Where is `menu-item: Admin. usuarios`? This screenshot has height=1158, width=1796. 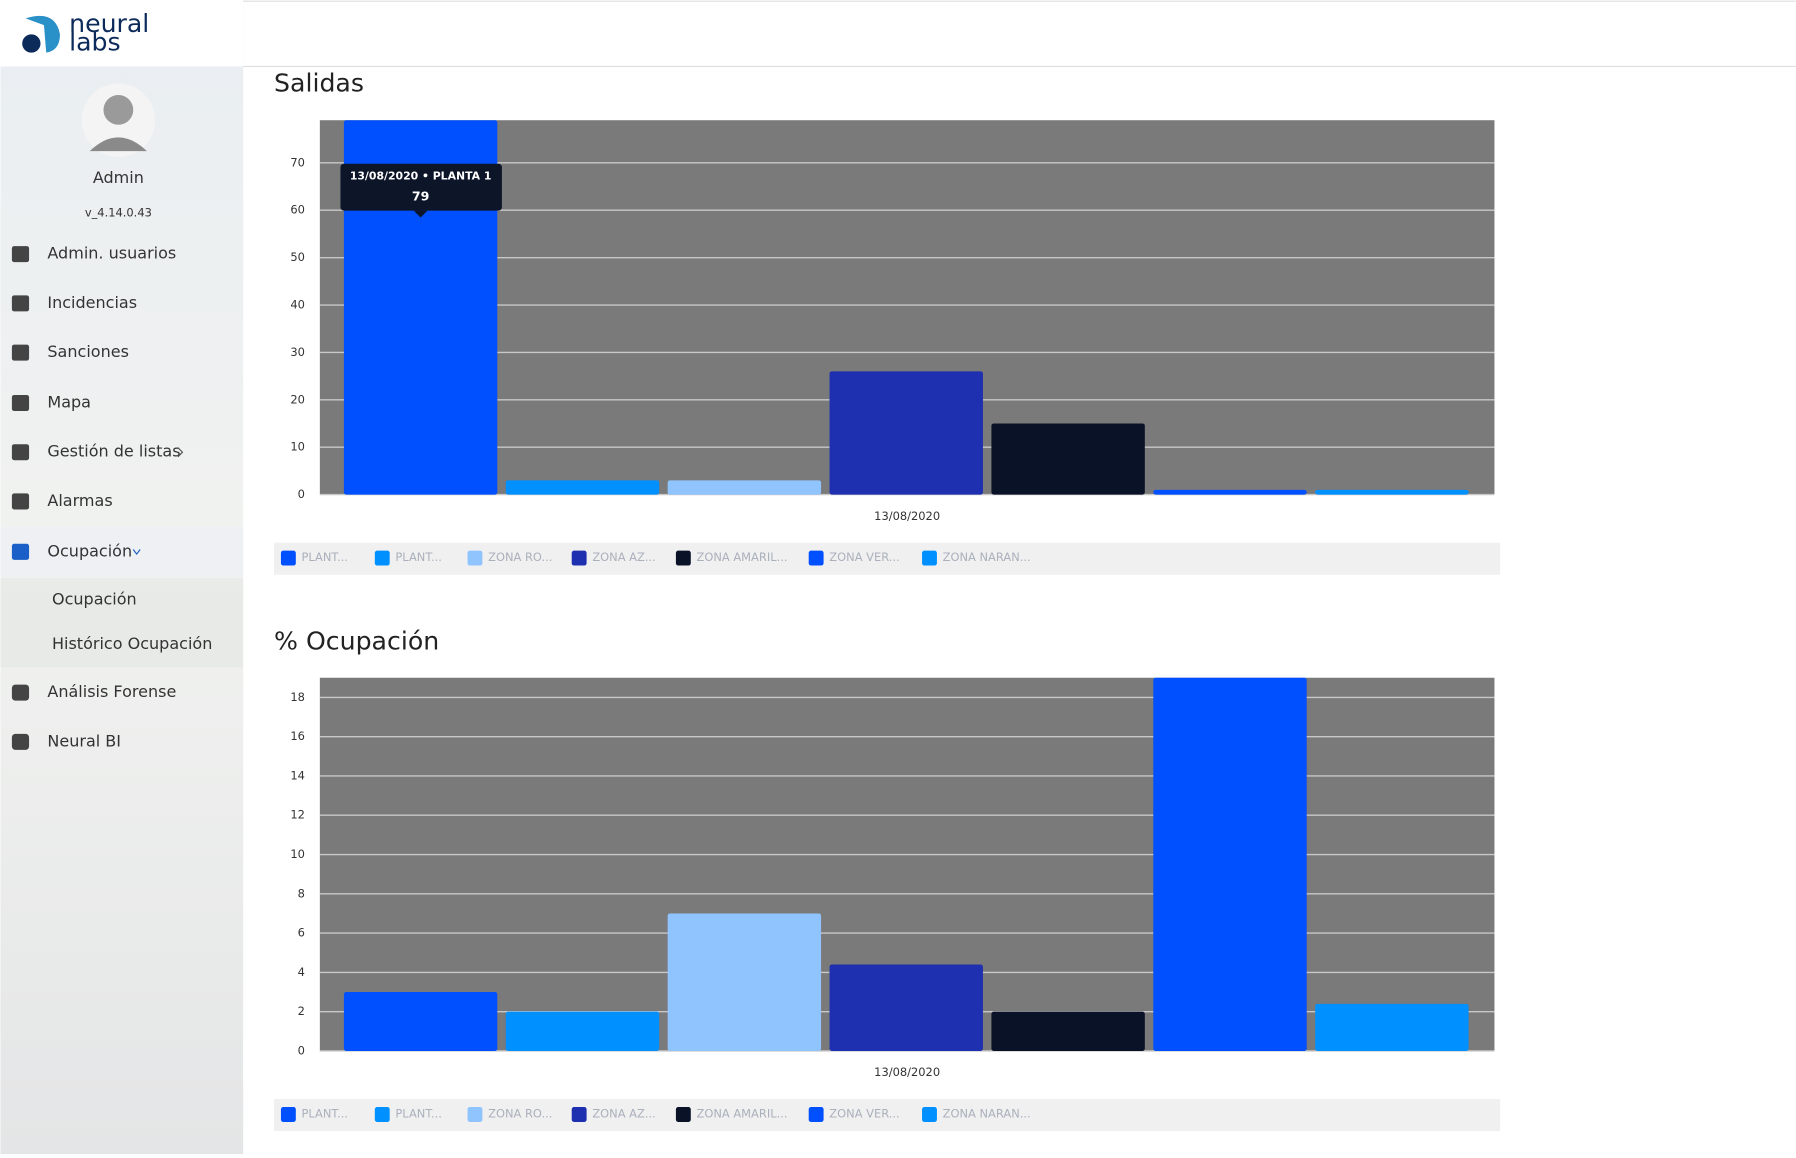
menu-item: Admin. usuarios is located at coordinates (93, 253).